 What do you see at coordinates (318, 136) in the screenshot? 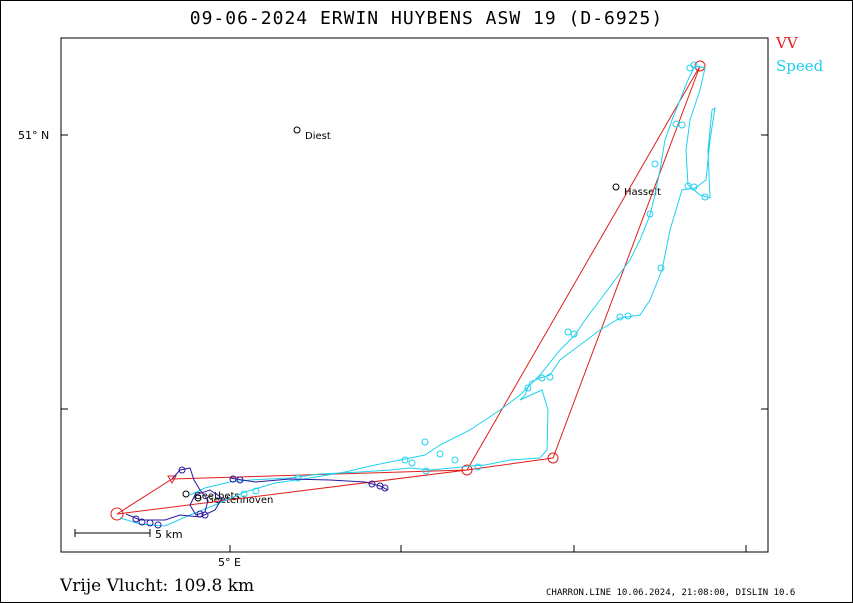
I see `town-label-diest: Diest` at bounding box center [318, 136].